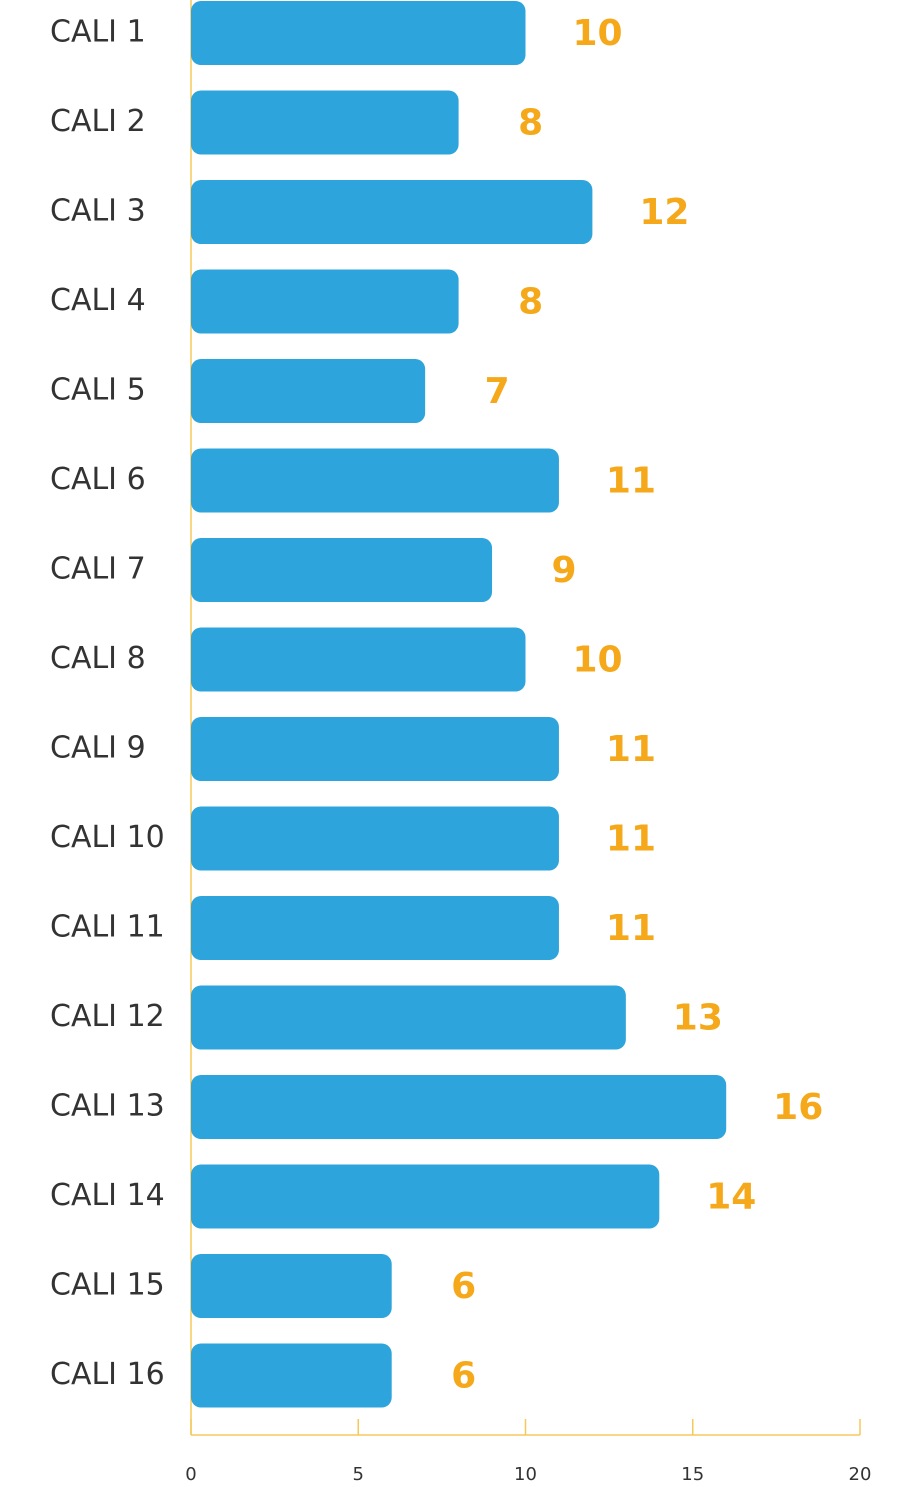 This screenshot has width=908, height=1487. What do you see at coordinates (731, 1197) in the screenshot?
I see `value-label: 14` at bounding box center [731, 1197].